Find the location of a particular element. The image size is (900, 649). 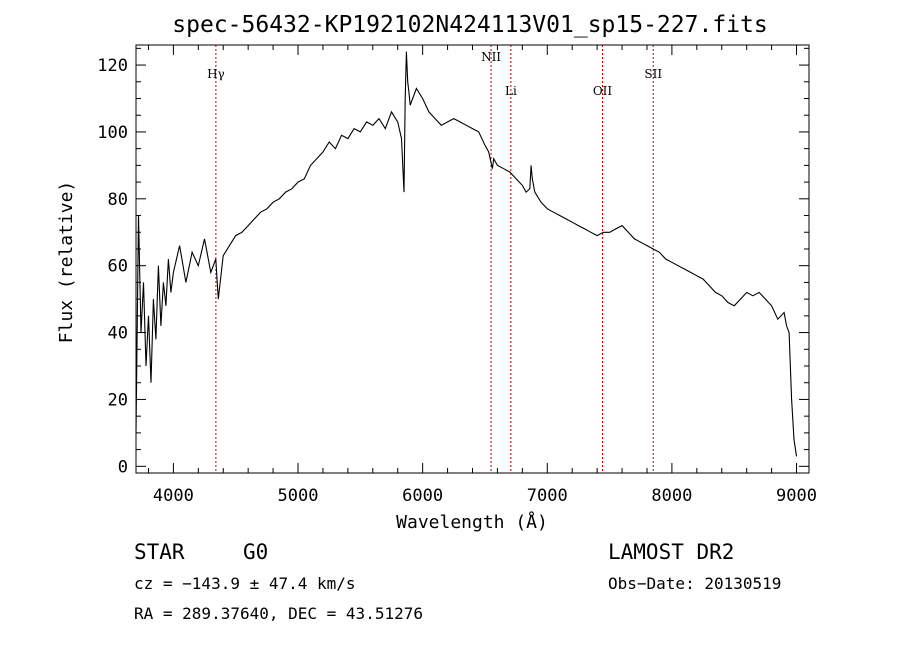

x-axis-label: Wavelength (Å) is located at coordinates (472, 522).